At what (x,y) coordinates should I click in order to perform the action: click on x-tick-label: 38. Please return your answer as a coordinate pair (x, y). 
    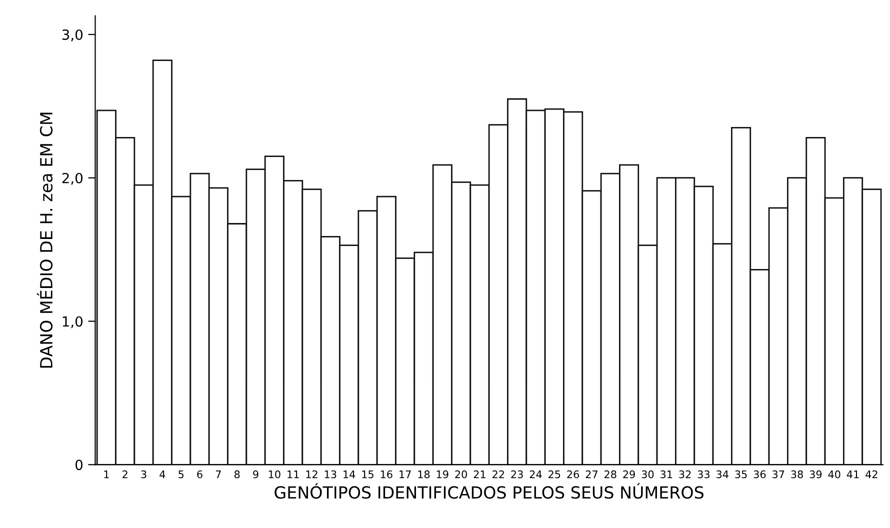
    Looking at the image, I should click on (797, 474).